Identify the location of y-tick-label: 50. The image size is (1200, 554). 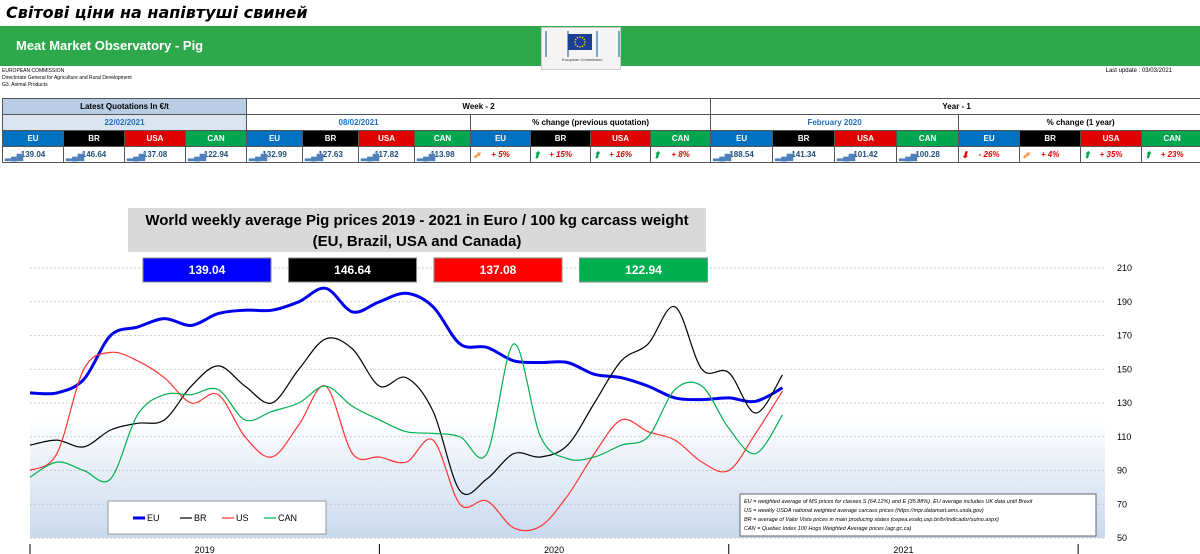
(1122, 538).